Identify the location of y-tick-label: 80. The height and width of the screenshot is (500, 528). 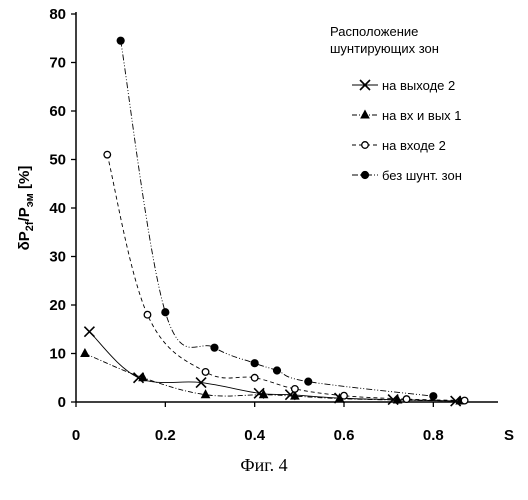
(57, 14).